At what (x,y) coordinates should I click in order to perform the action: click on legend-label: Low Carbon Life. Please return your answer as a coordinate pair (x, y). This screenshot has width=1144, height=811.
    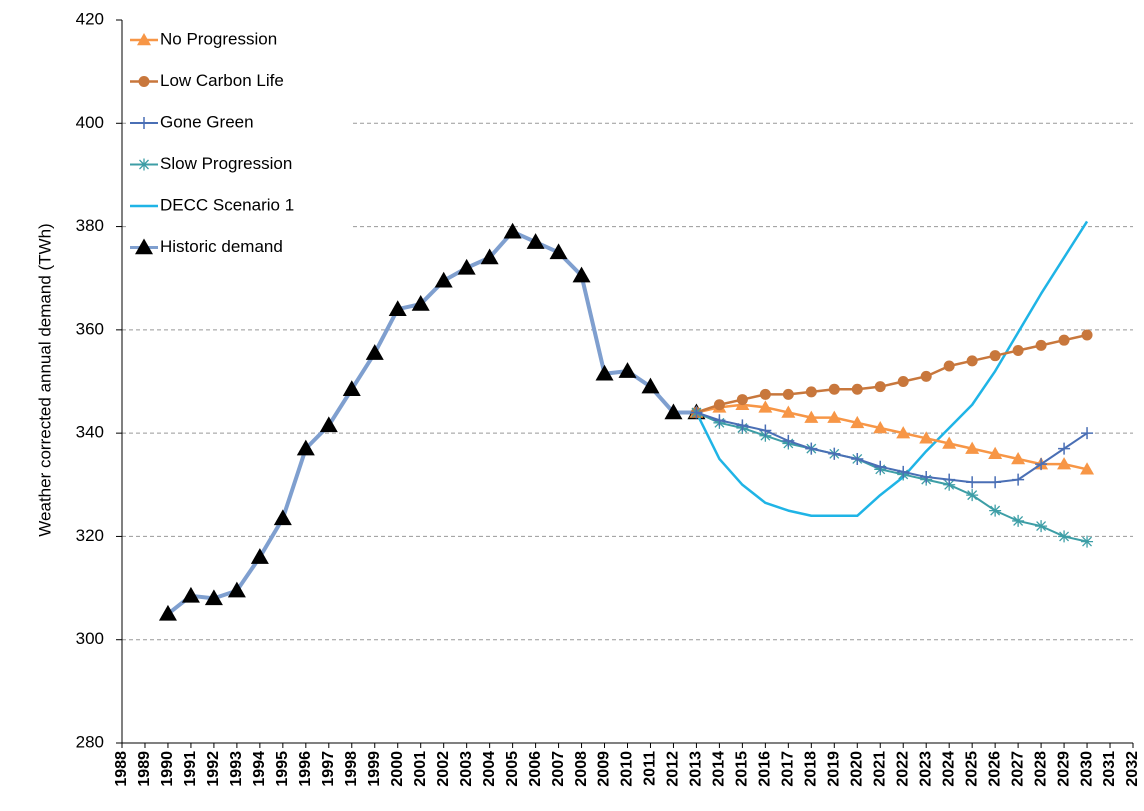
    Looking at the image, I should click on (222, 80).